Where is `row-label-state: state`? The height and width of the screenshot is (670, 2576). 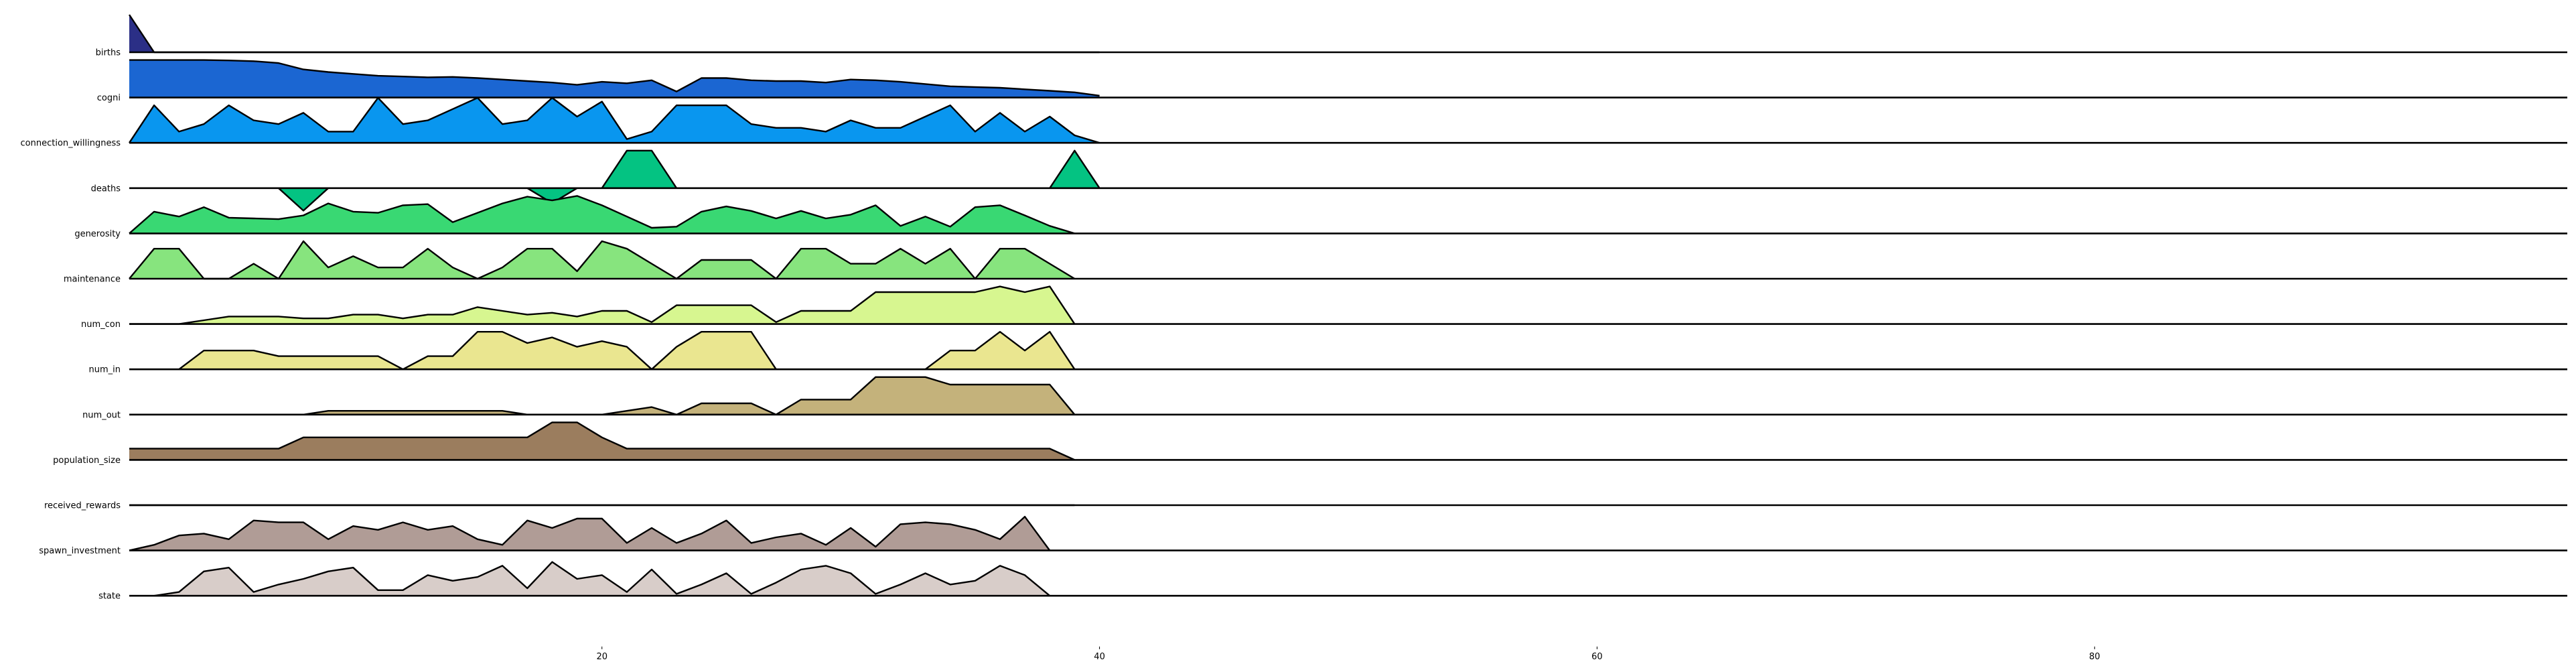 row-label-state: state is located at coordinates (109, 597).